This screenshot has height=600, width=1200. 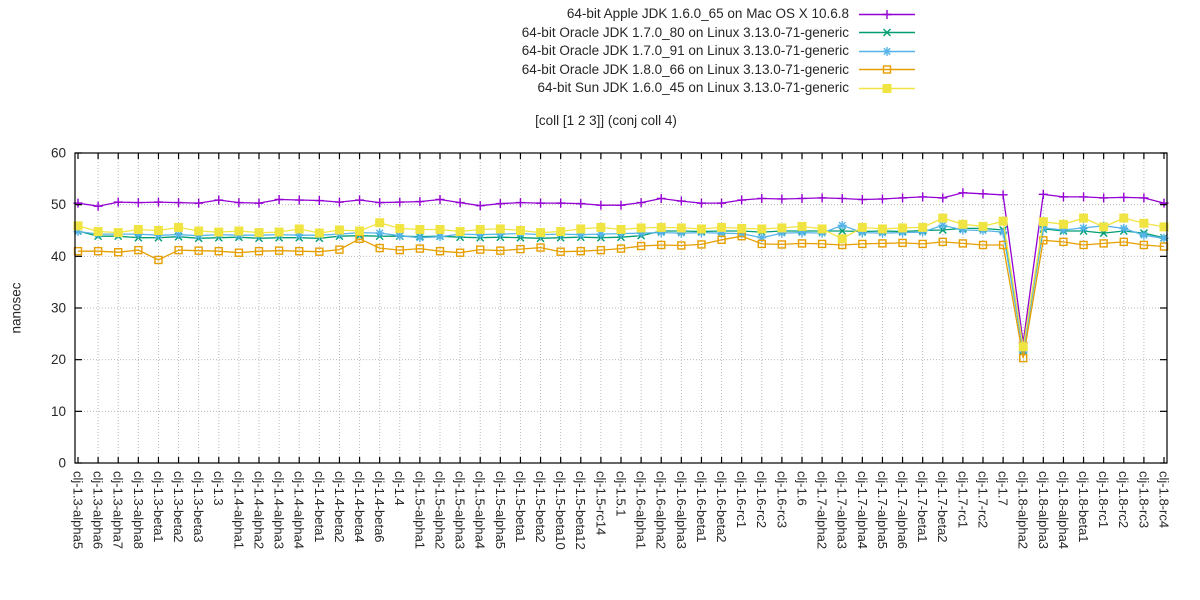 I want to click on x-tick-label: clj-1.3-beta3, so click(x=198, y=507).